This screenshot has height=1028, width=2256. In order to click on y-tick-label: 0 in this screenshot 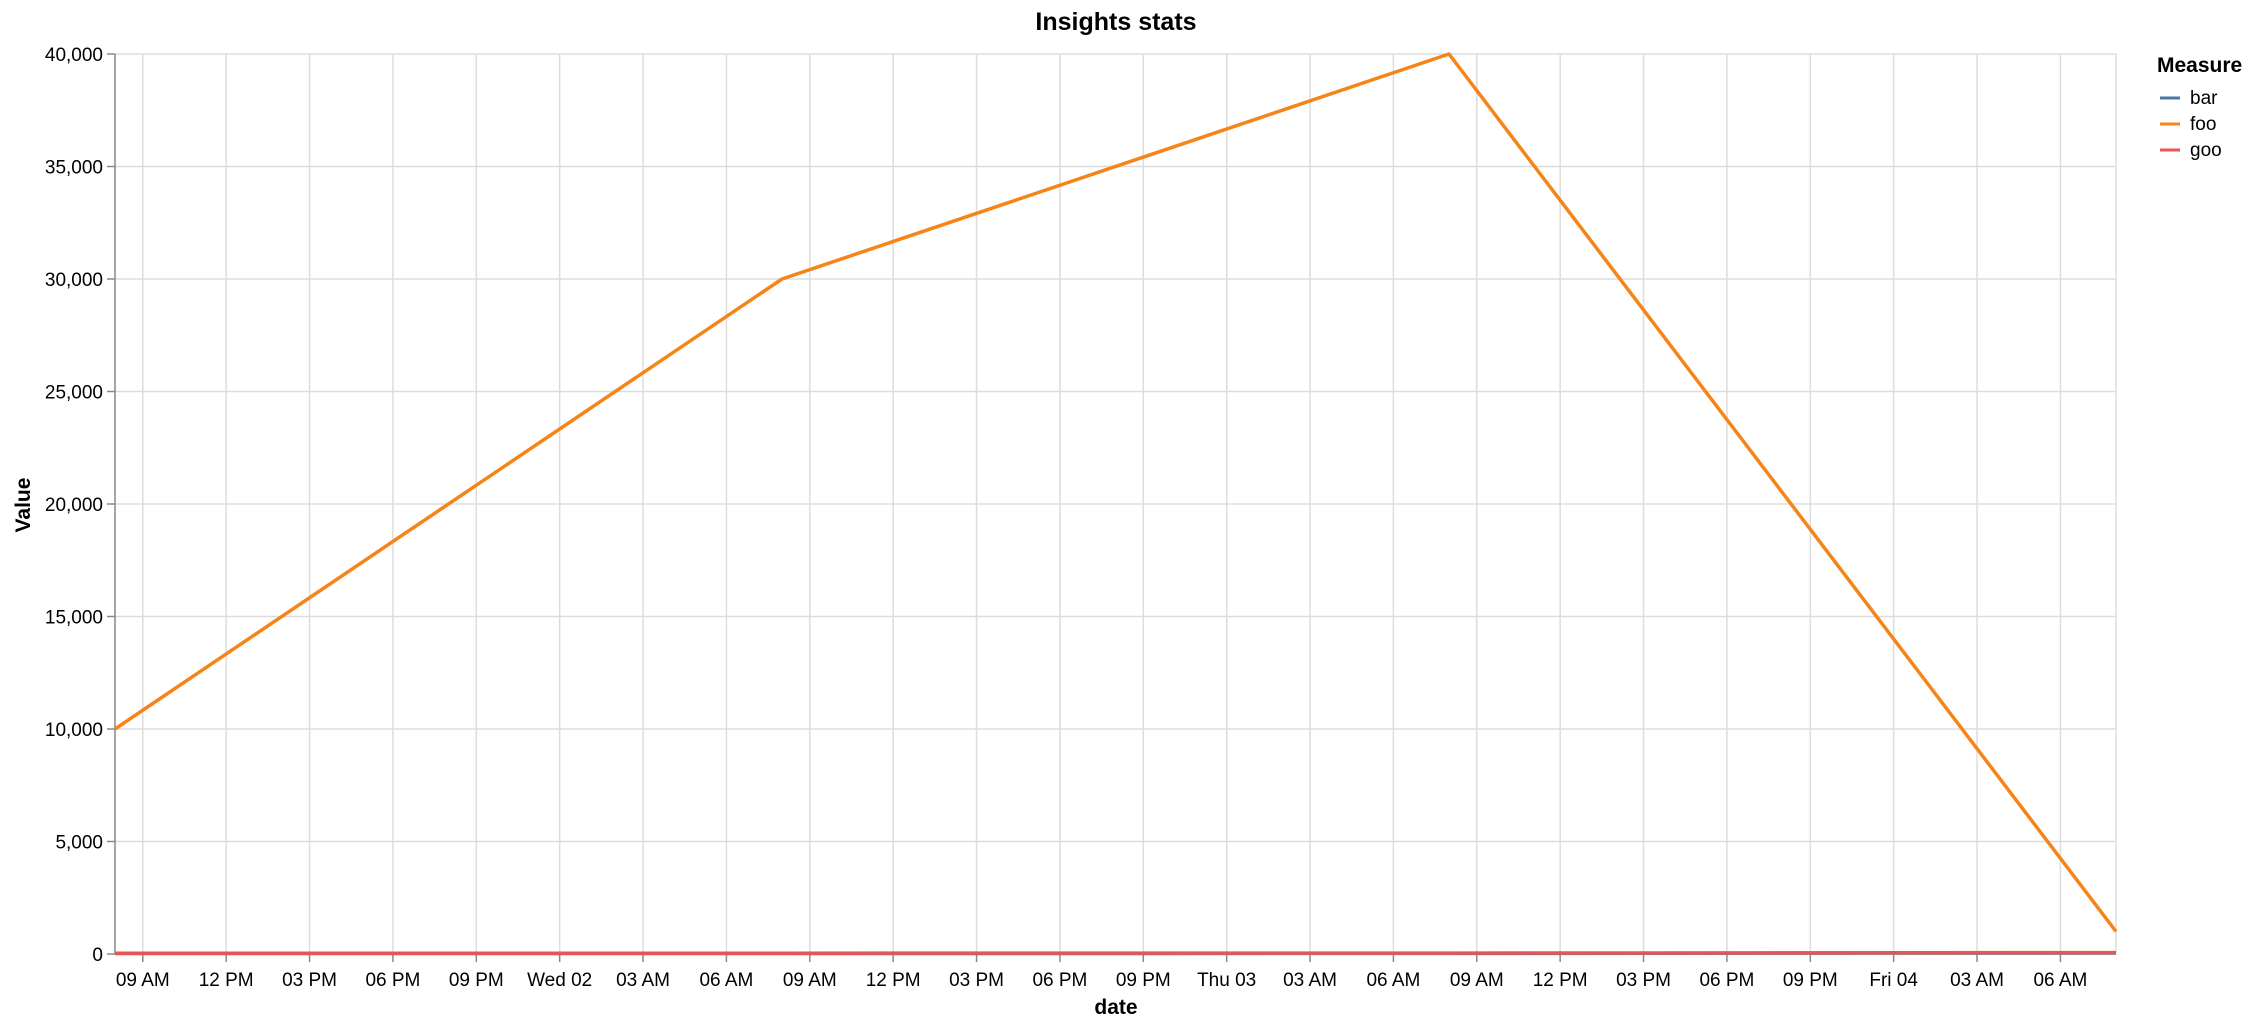, I will do `click(97, 955)`.